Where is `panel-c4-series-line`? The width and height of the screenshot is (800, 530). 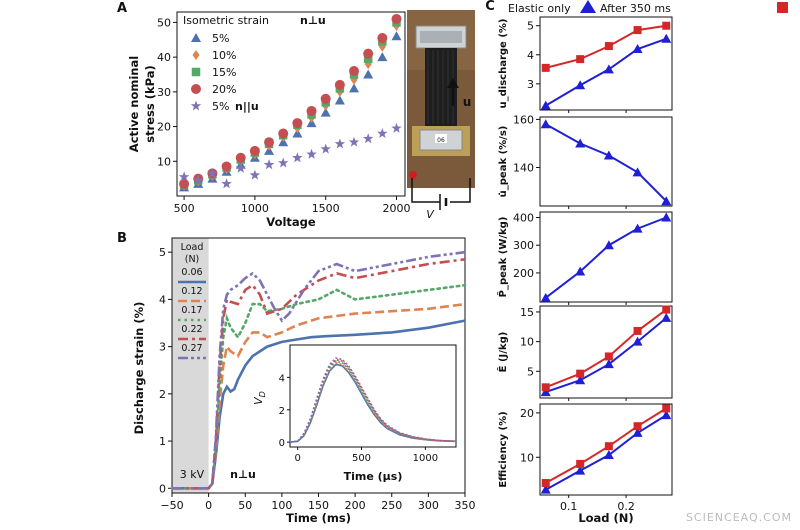 panel-c4-series-line is located at coordinates (606, 348).